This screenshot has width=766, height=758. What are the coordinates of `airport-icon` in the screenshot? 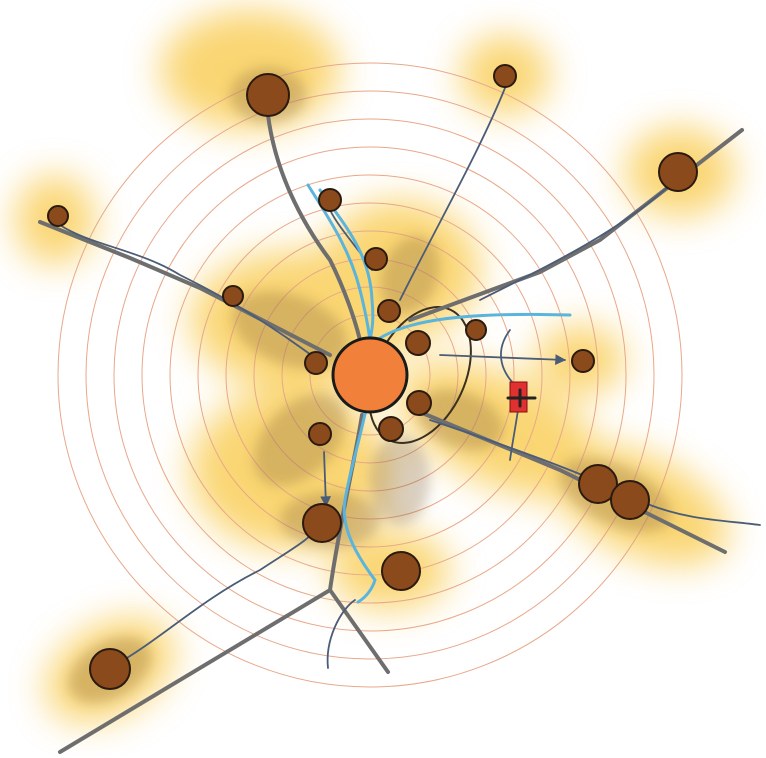 It's located at (521, 397).